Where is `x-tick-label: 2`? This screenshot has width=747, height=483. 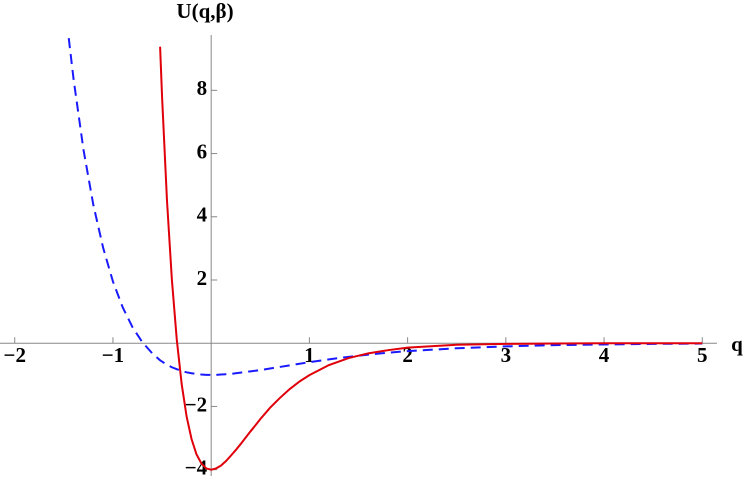
x-tick-label: 2 is located at coordinates (407, 355).